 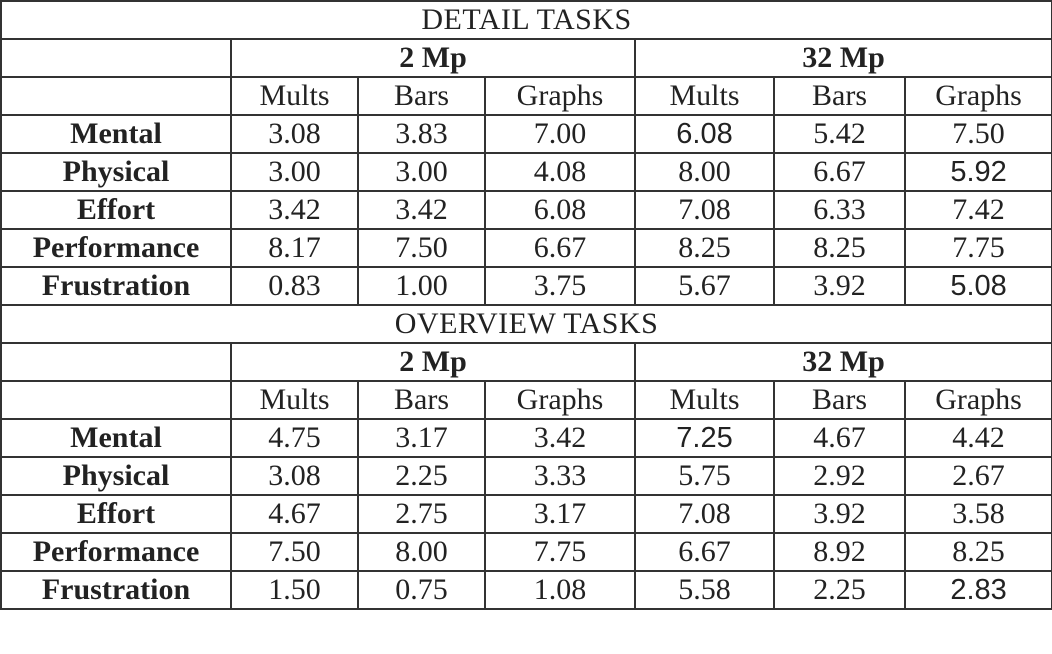 What do you see at coordinates (704, 590) in the screenshot?
I see `table-cell: 5.58` at bounding box center [704, 590].